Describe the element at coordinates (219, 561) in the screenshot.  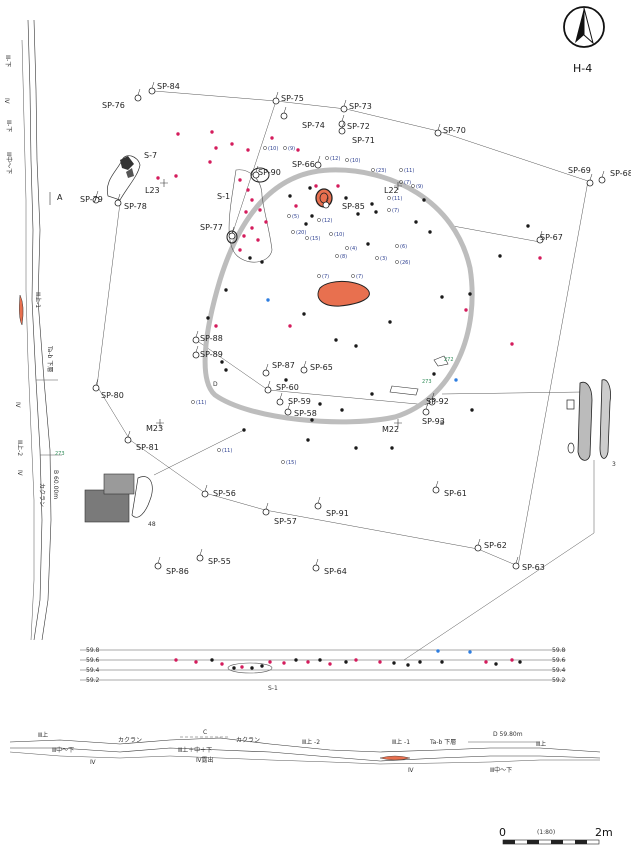
I see `pit-label: SP-55` at that location.